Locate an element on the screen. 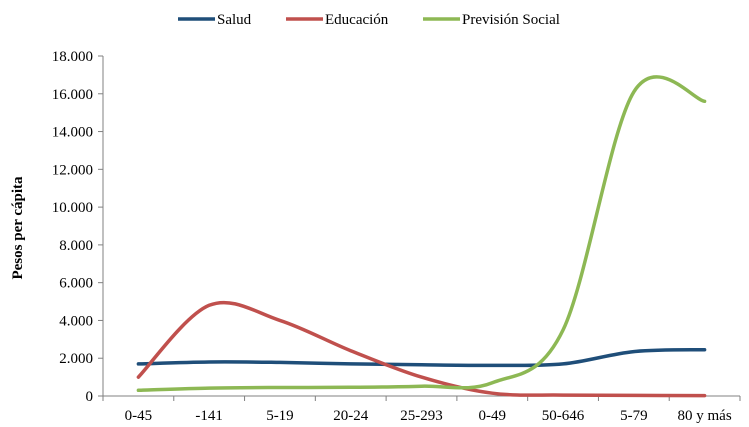 Image resolution: width=749 pixels, height=427 pixels. y-tick-label: 12.000 is located at coordinates (72, 170).